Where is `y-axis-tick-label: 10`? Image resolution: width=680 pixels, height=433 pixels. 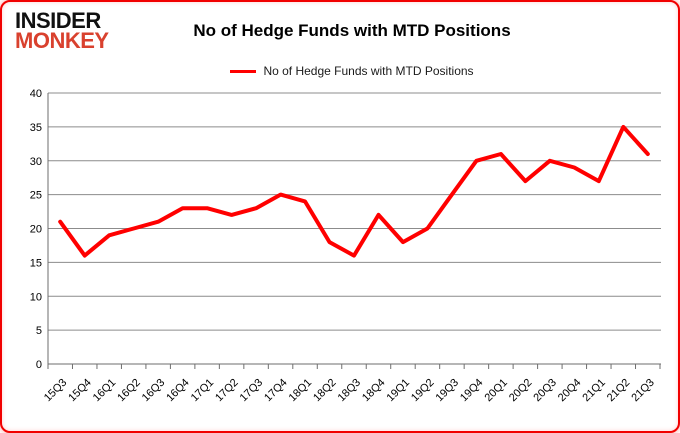
y-axis-tick-label: 10 is located at coordinates (36, 297).